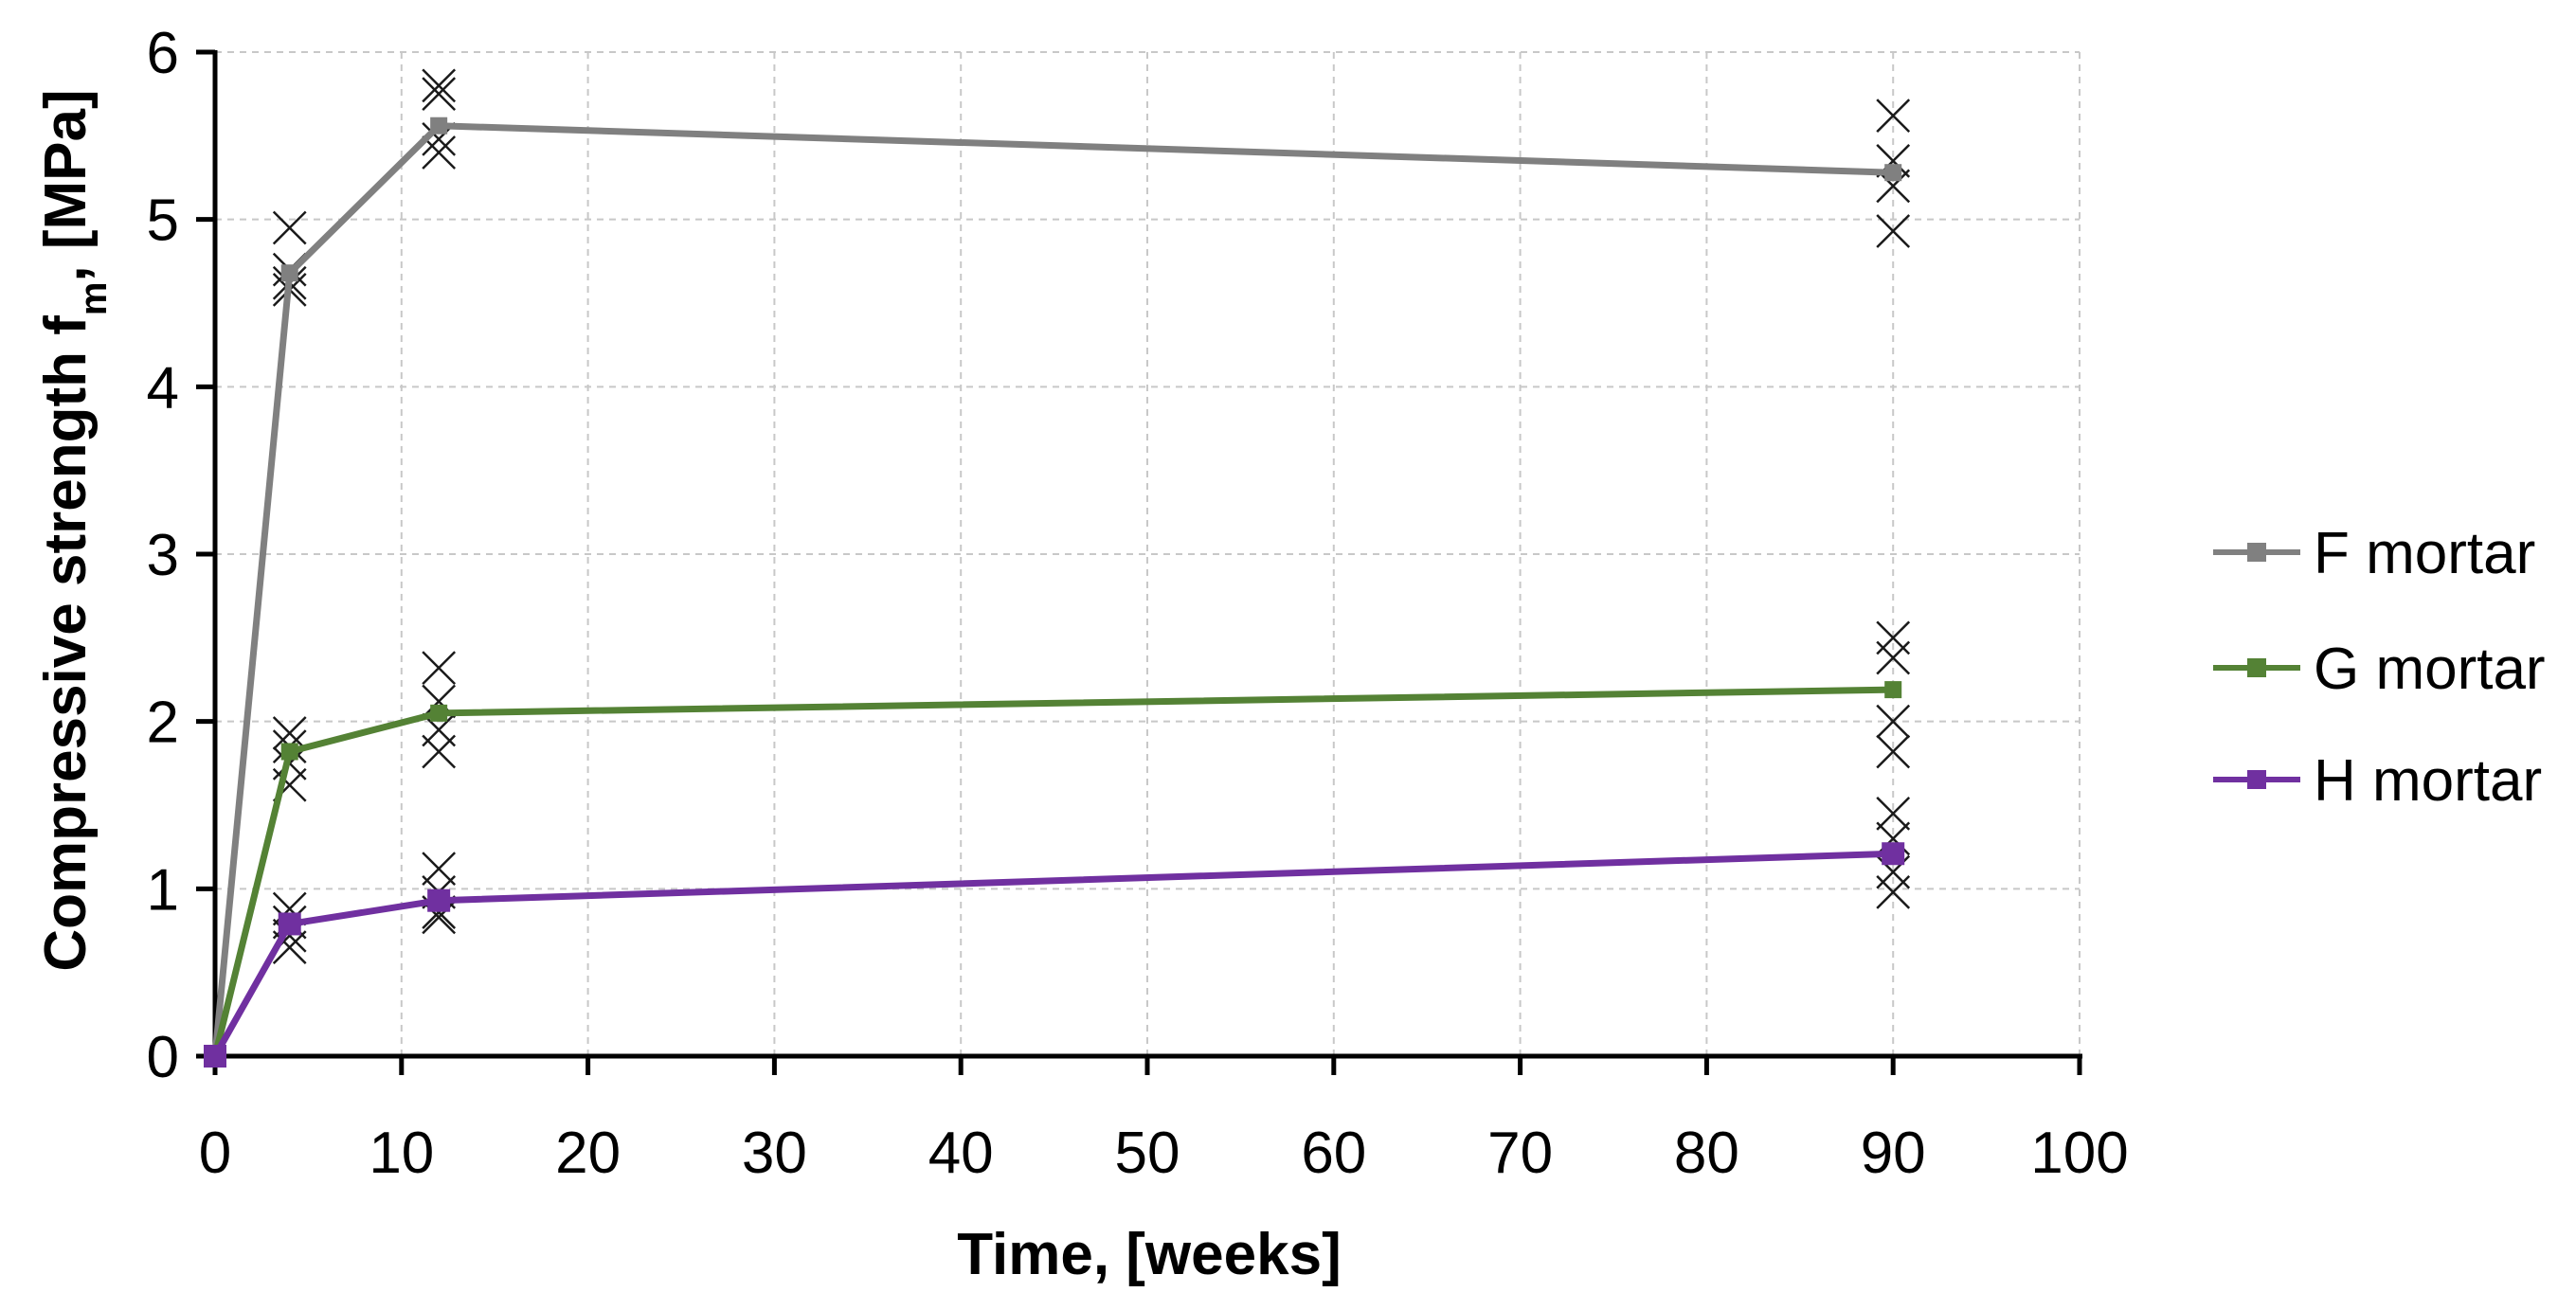 Image resolution: width=2576 pixels, height=1310 pixels. What do you see at coordinates (2079, 1154) in the screenshot?
I see `x-tick-label: 100` at bounding box center [2079, 1154].